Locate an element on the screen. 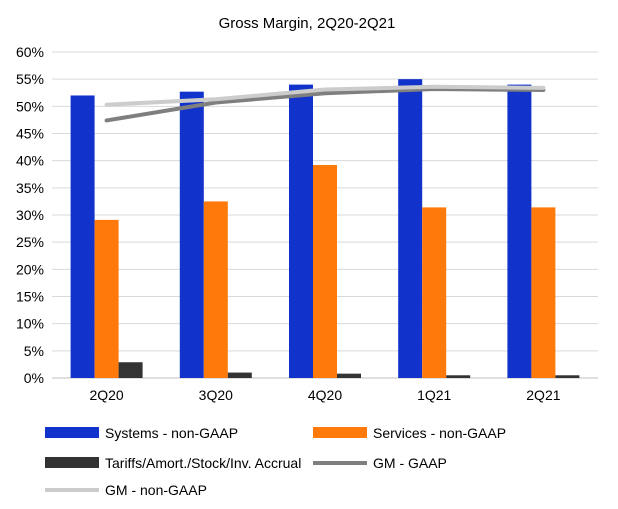  x-tick-label: 1Q21 is located at coordinates (434, 395).